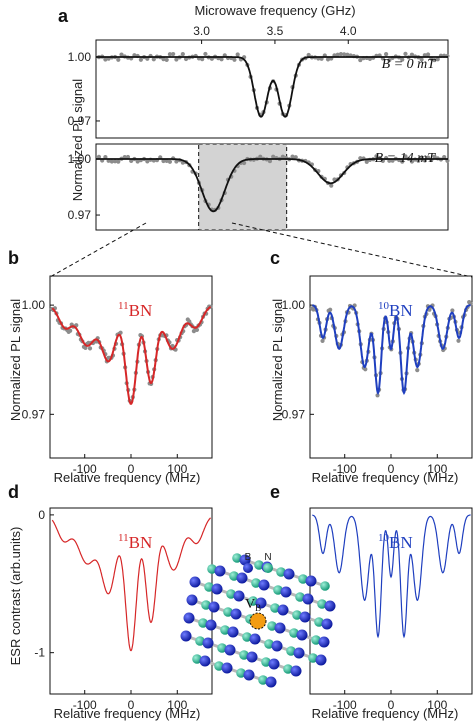  I want to click on legend-boron-label: B, so click(248, 557).